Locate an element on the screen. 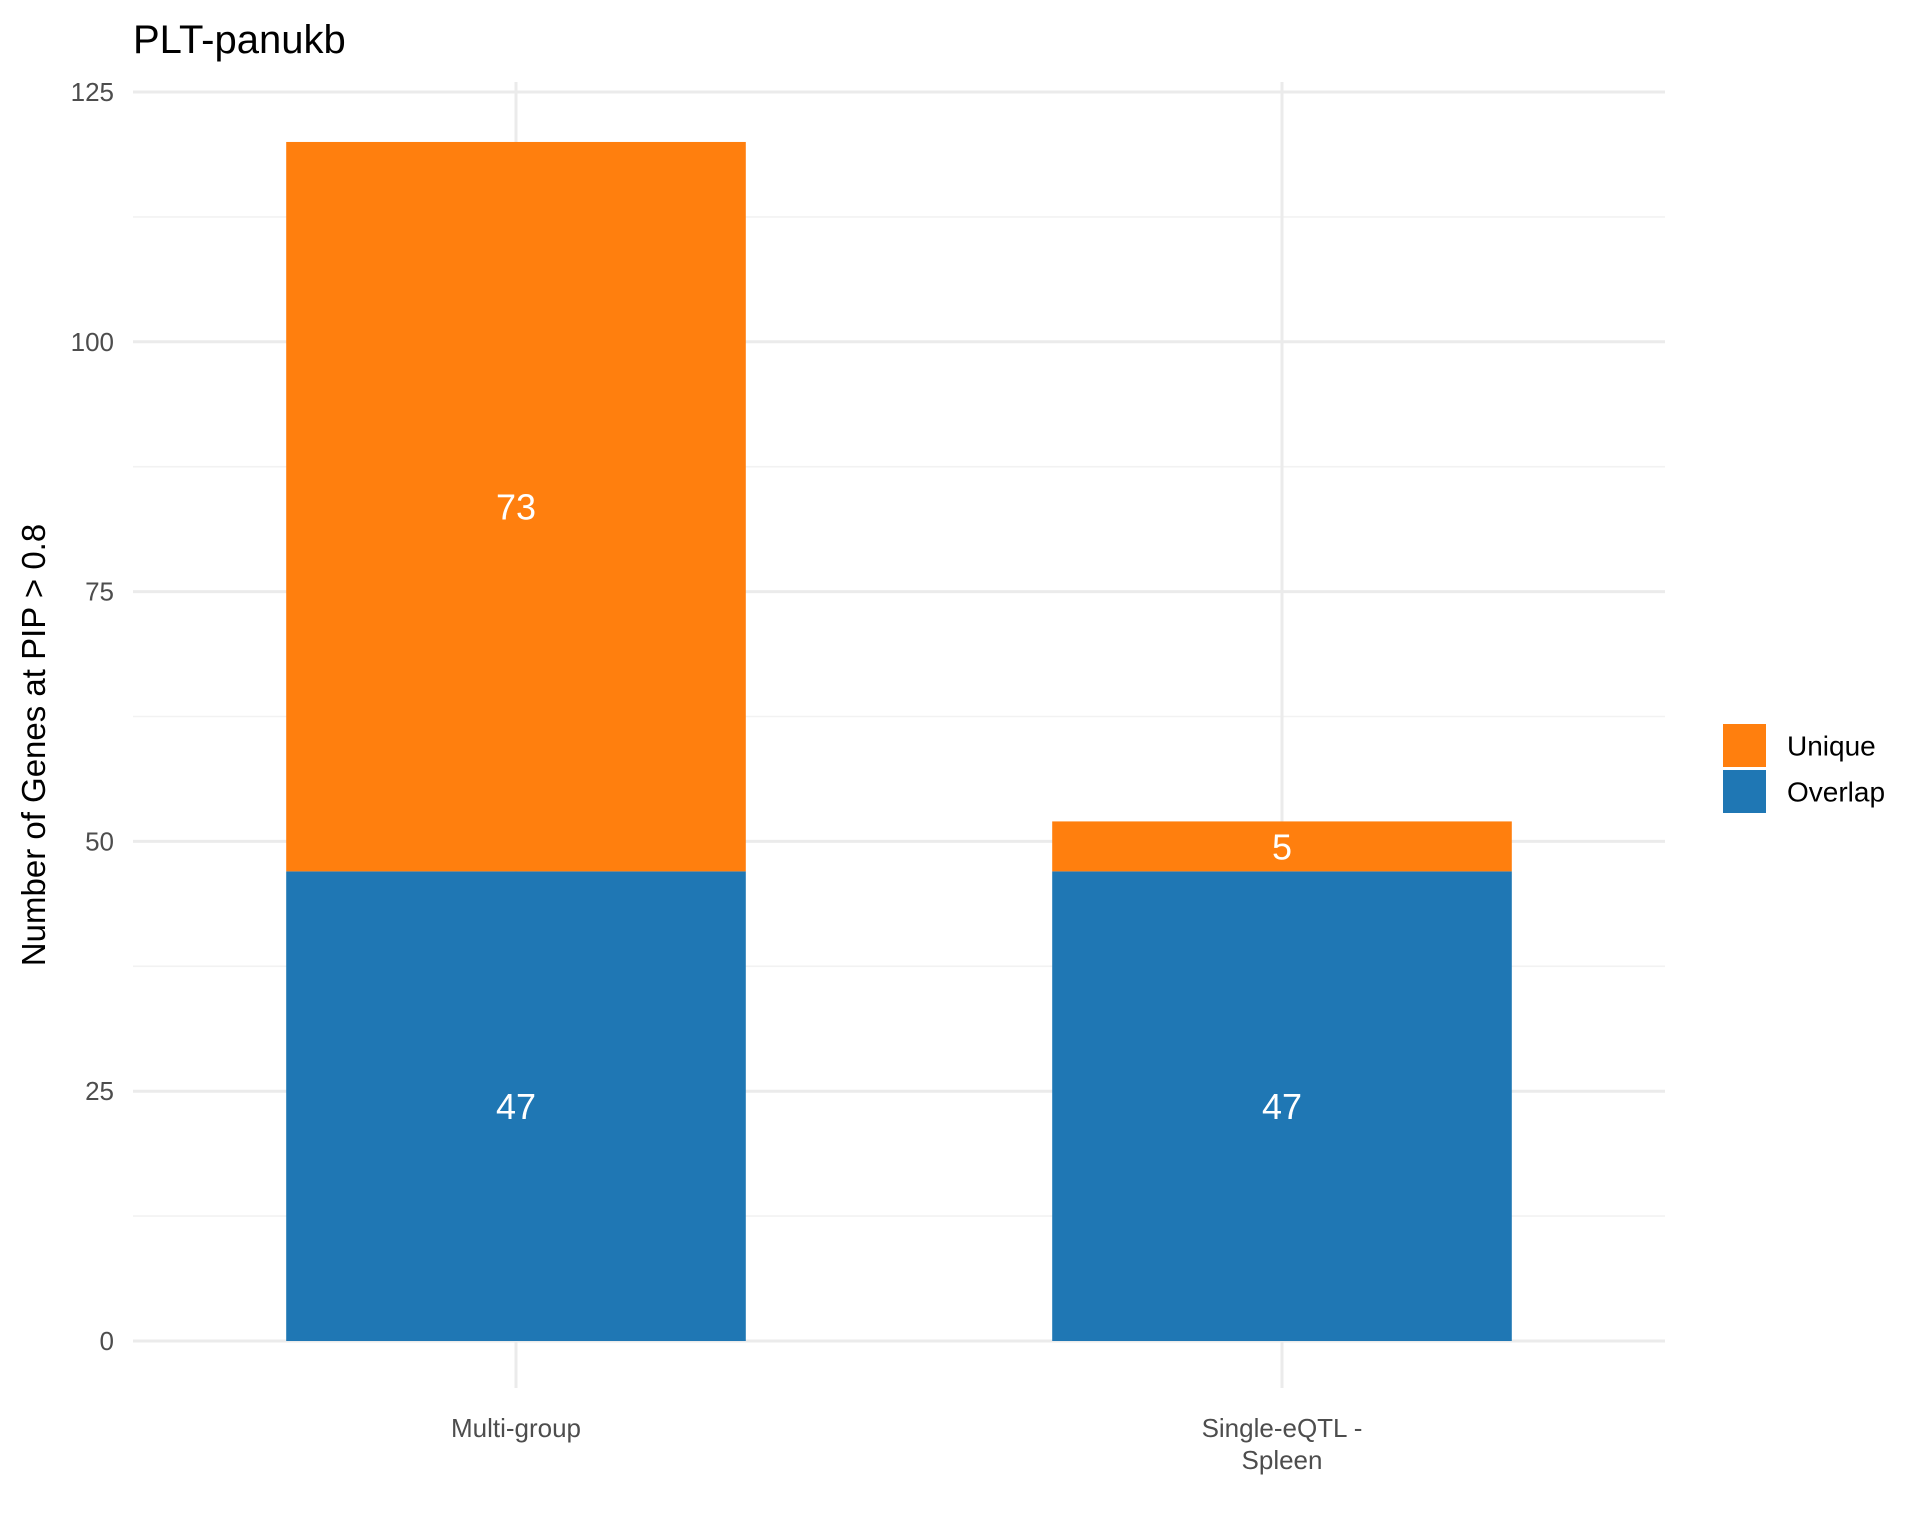 The image size is (1920, 1536). legend-key-overlap is located at coordinates (1744, 791).